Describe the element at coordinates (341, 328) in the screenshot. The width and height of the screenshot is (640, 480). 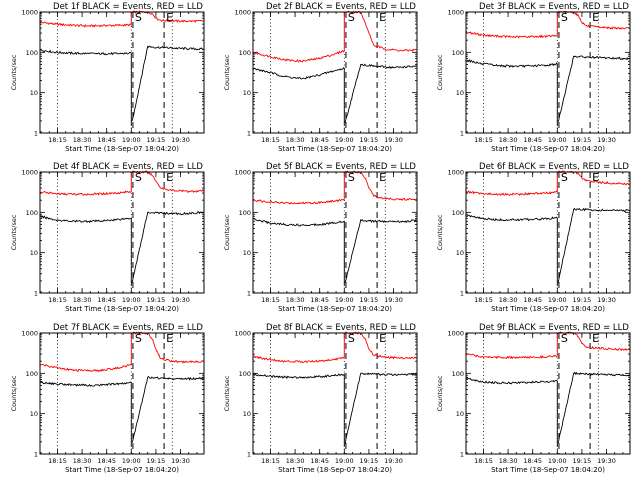
I see `panel-title: Det 8f BLACK = Events, RED = LLD` at that location.